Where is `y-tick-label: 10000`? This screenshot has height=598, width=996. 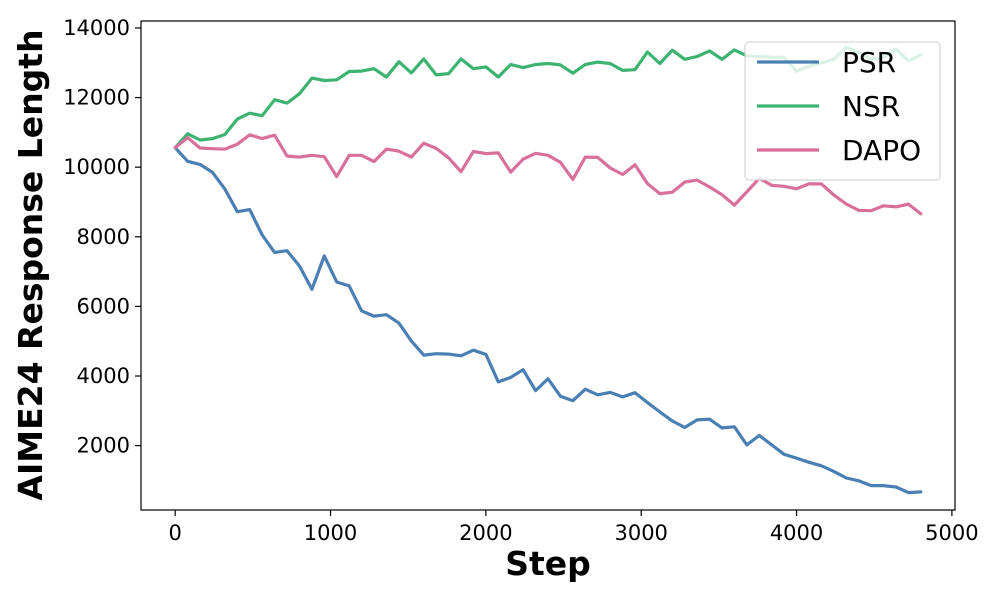 y-tick-label: 10000 is located at coordinates (96, 167).